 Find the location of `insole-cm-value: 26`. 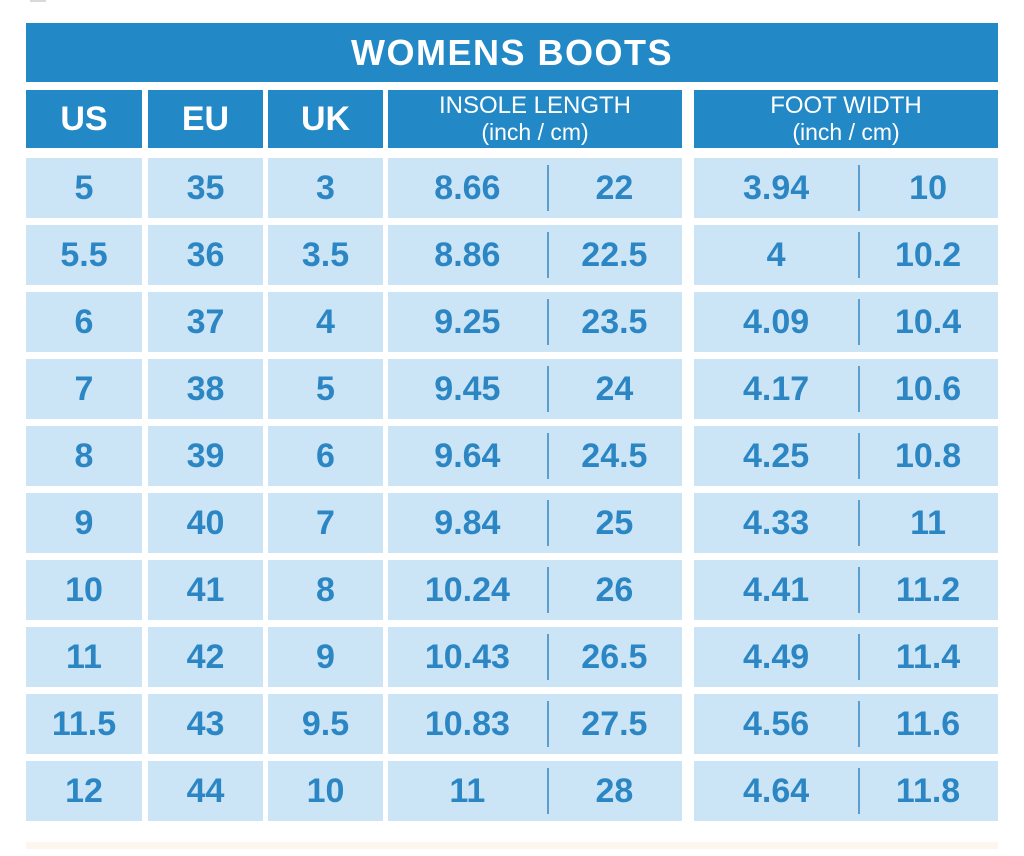

insole-cm-value: 26 is located at coordinates (614, 589).